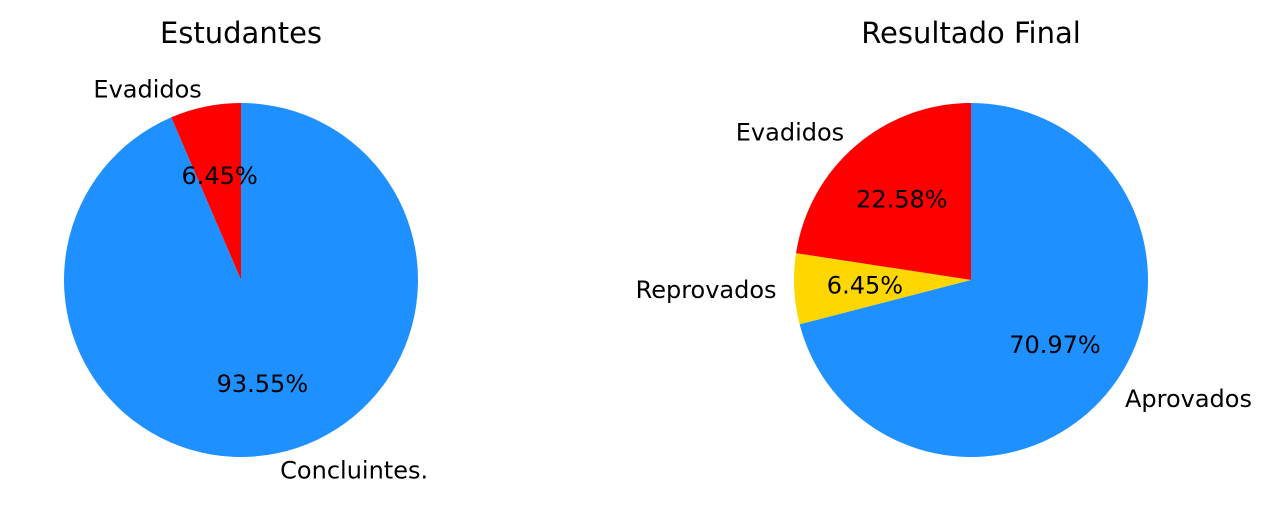 This screenshot has height=521, width=1286. What do you see at coordinates (865, 285) in the screenshot?
I see `slice-percent-reprovados: 6.45%` at bounding box center [865, 285].